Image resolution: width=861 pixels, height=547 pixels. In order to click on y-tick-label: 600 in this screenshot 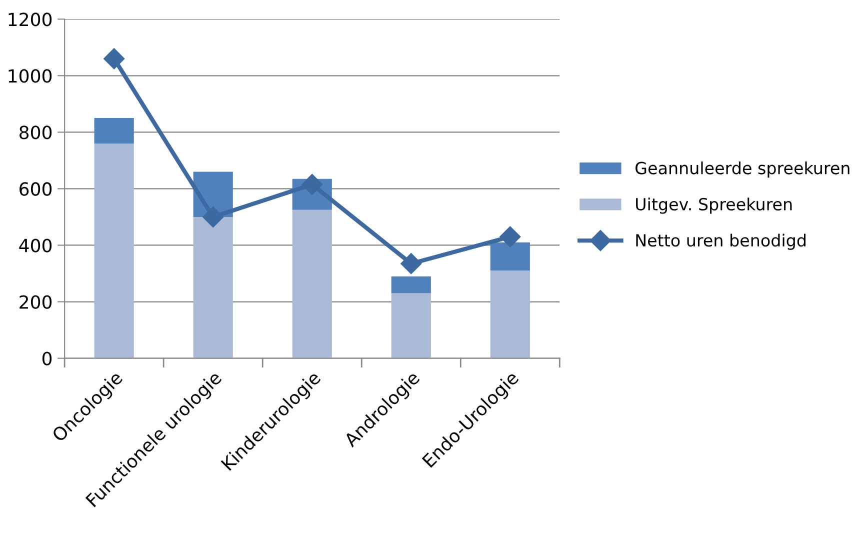, I will do `click(36, 189)`.